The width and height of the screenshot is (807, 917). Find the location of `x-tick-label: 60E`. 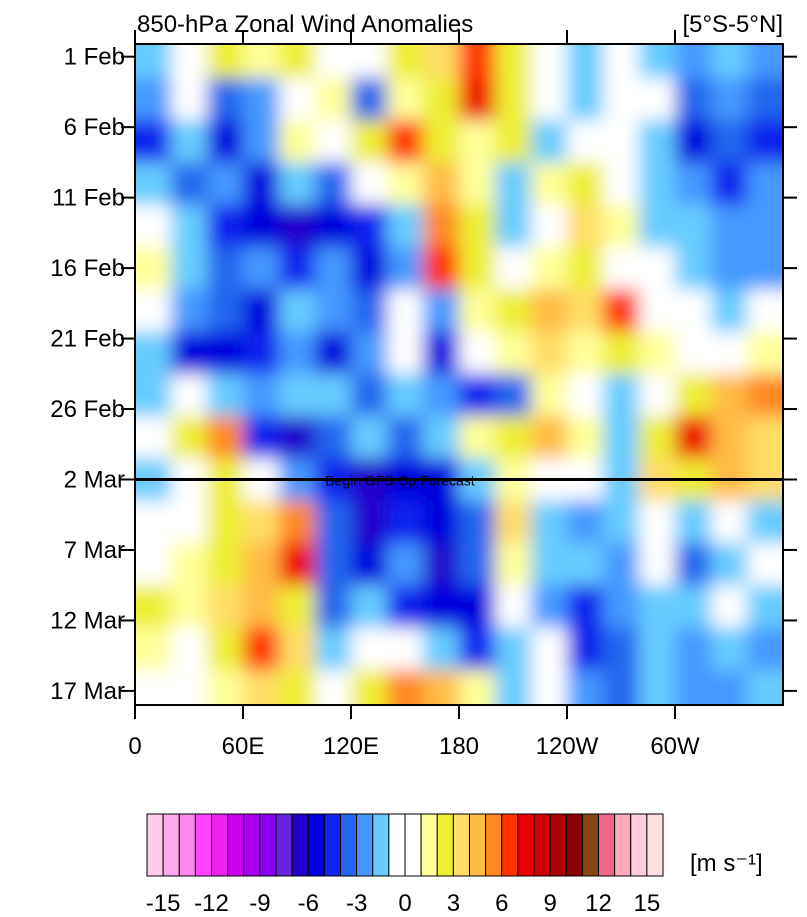

x-tick-label: 60E is located at coordinates (243, 746).